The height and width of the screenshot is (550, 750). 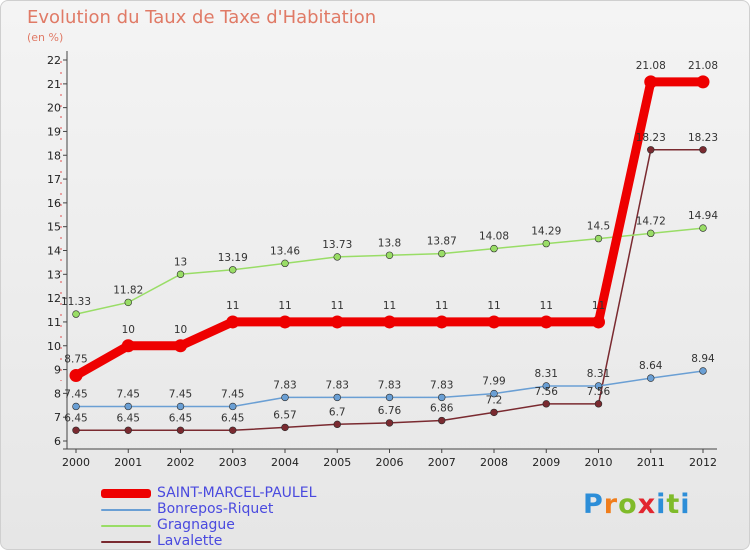 What do you see at coordinates (390, 411) in the screenshot?
I see `data-label: 6.76` at bounding box center [390, 411].